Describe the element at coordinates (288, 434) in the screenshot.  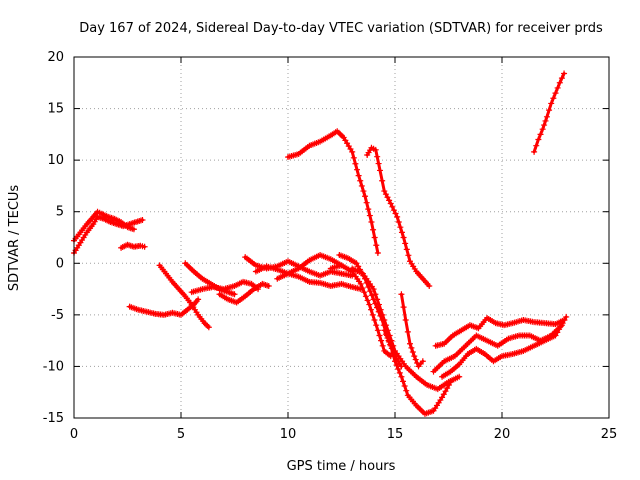
I see `x-tick-label: 10` at that location.